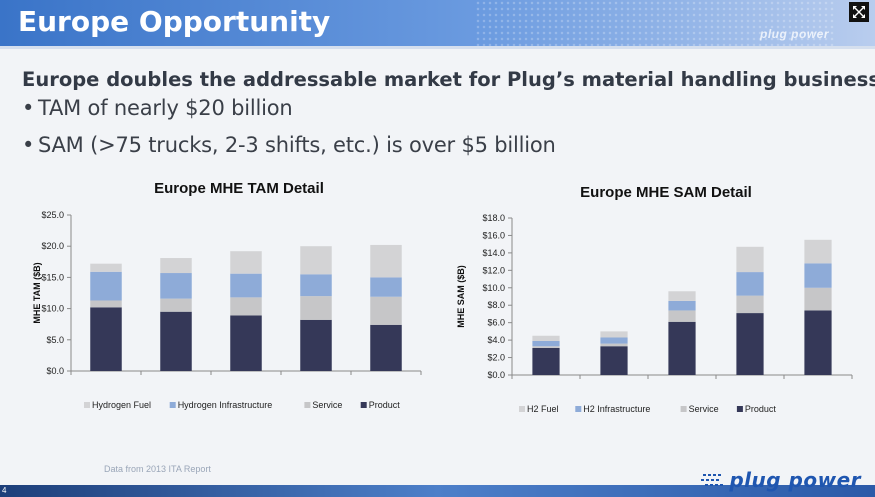 The width and height of the screenshot is (875, 497). I want to click on y-axis-label: MHE SAM ($B), so click(461, 296).